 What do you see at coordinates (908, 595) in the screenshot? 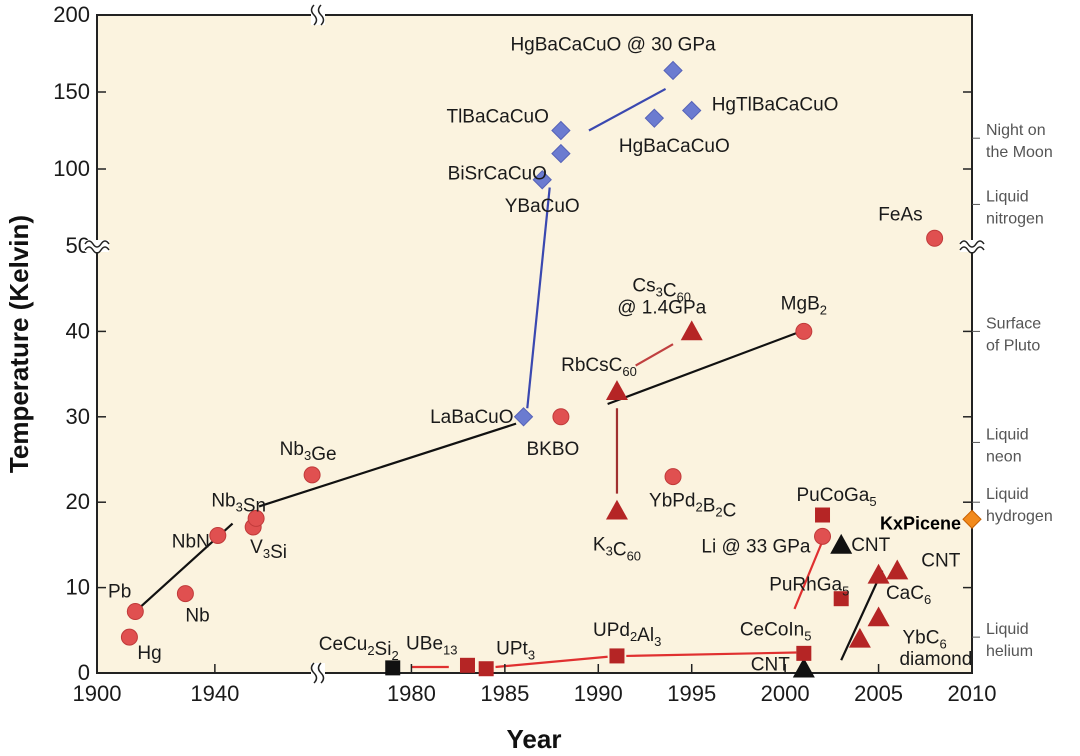
I see `data-label: CaC6` at bounding box center [908, 595].